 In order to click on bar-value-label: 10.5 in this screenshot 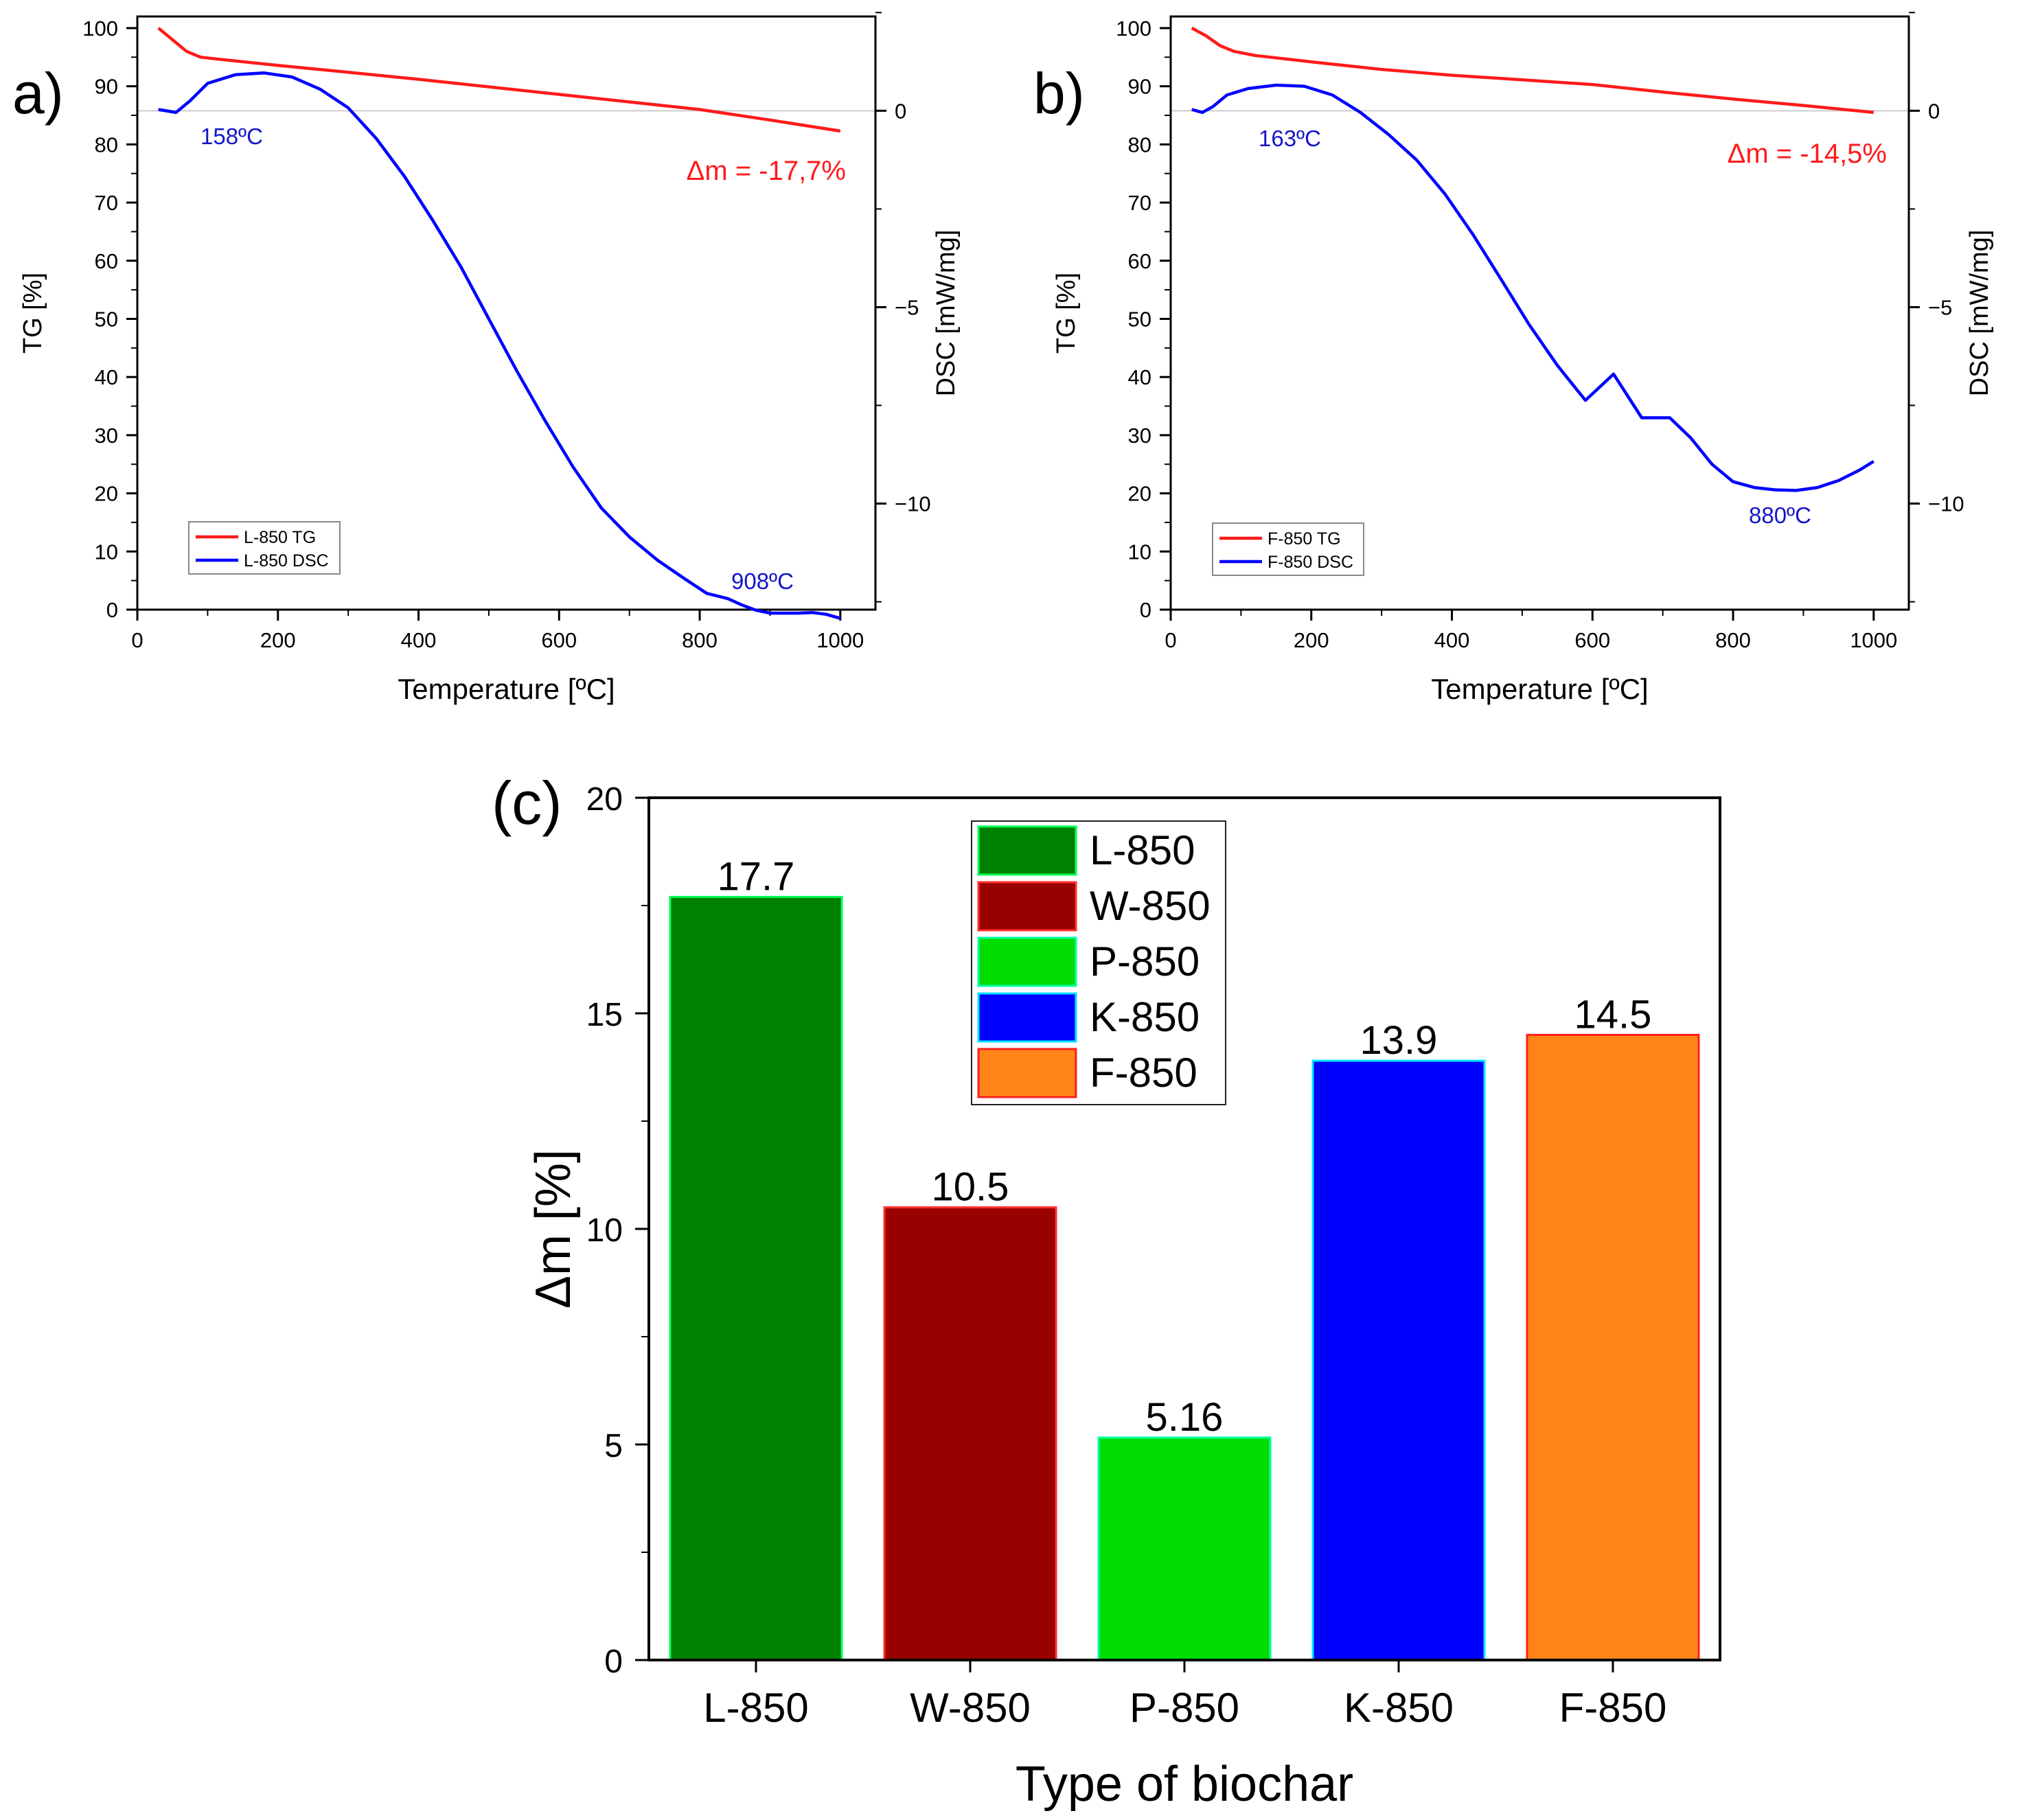, I will do `click(970, 1187)`.